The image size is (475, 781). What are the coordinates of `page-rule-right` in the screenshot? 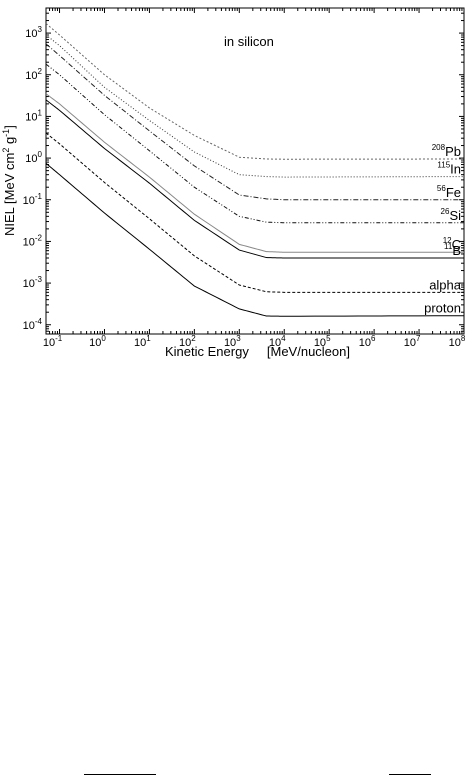 It's located at (410, 774).